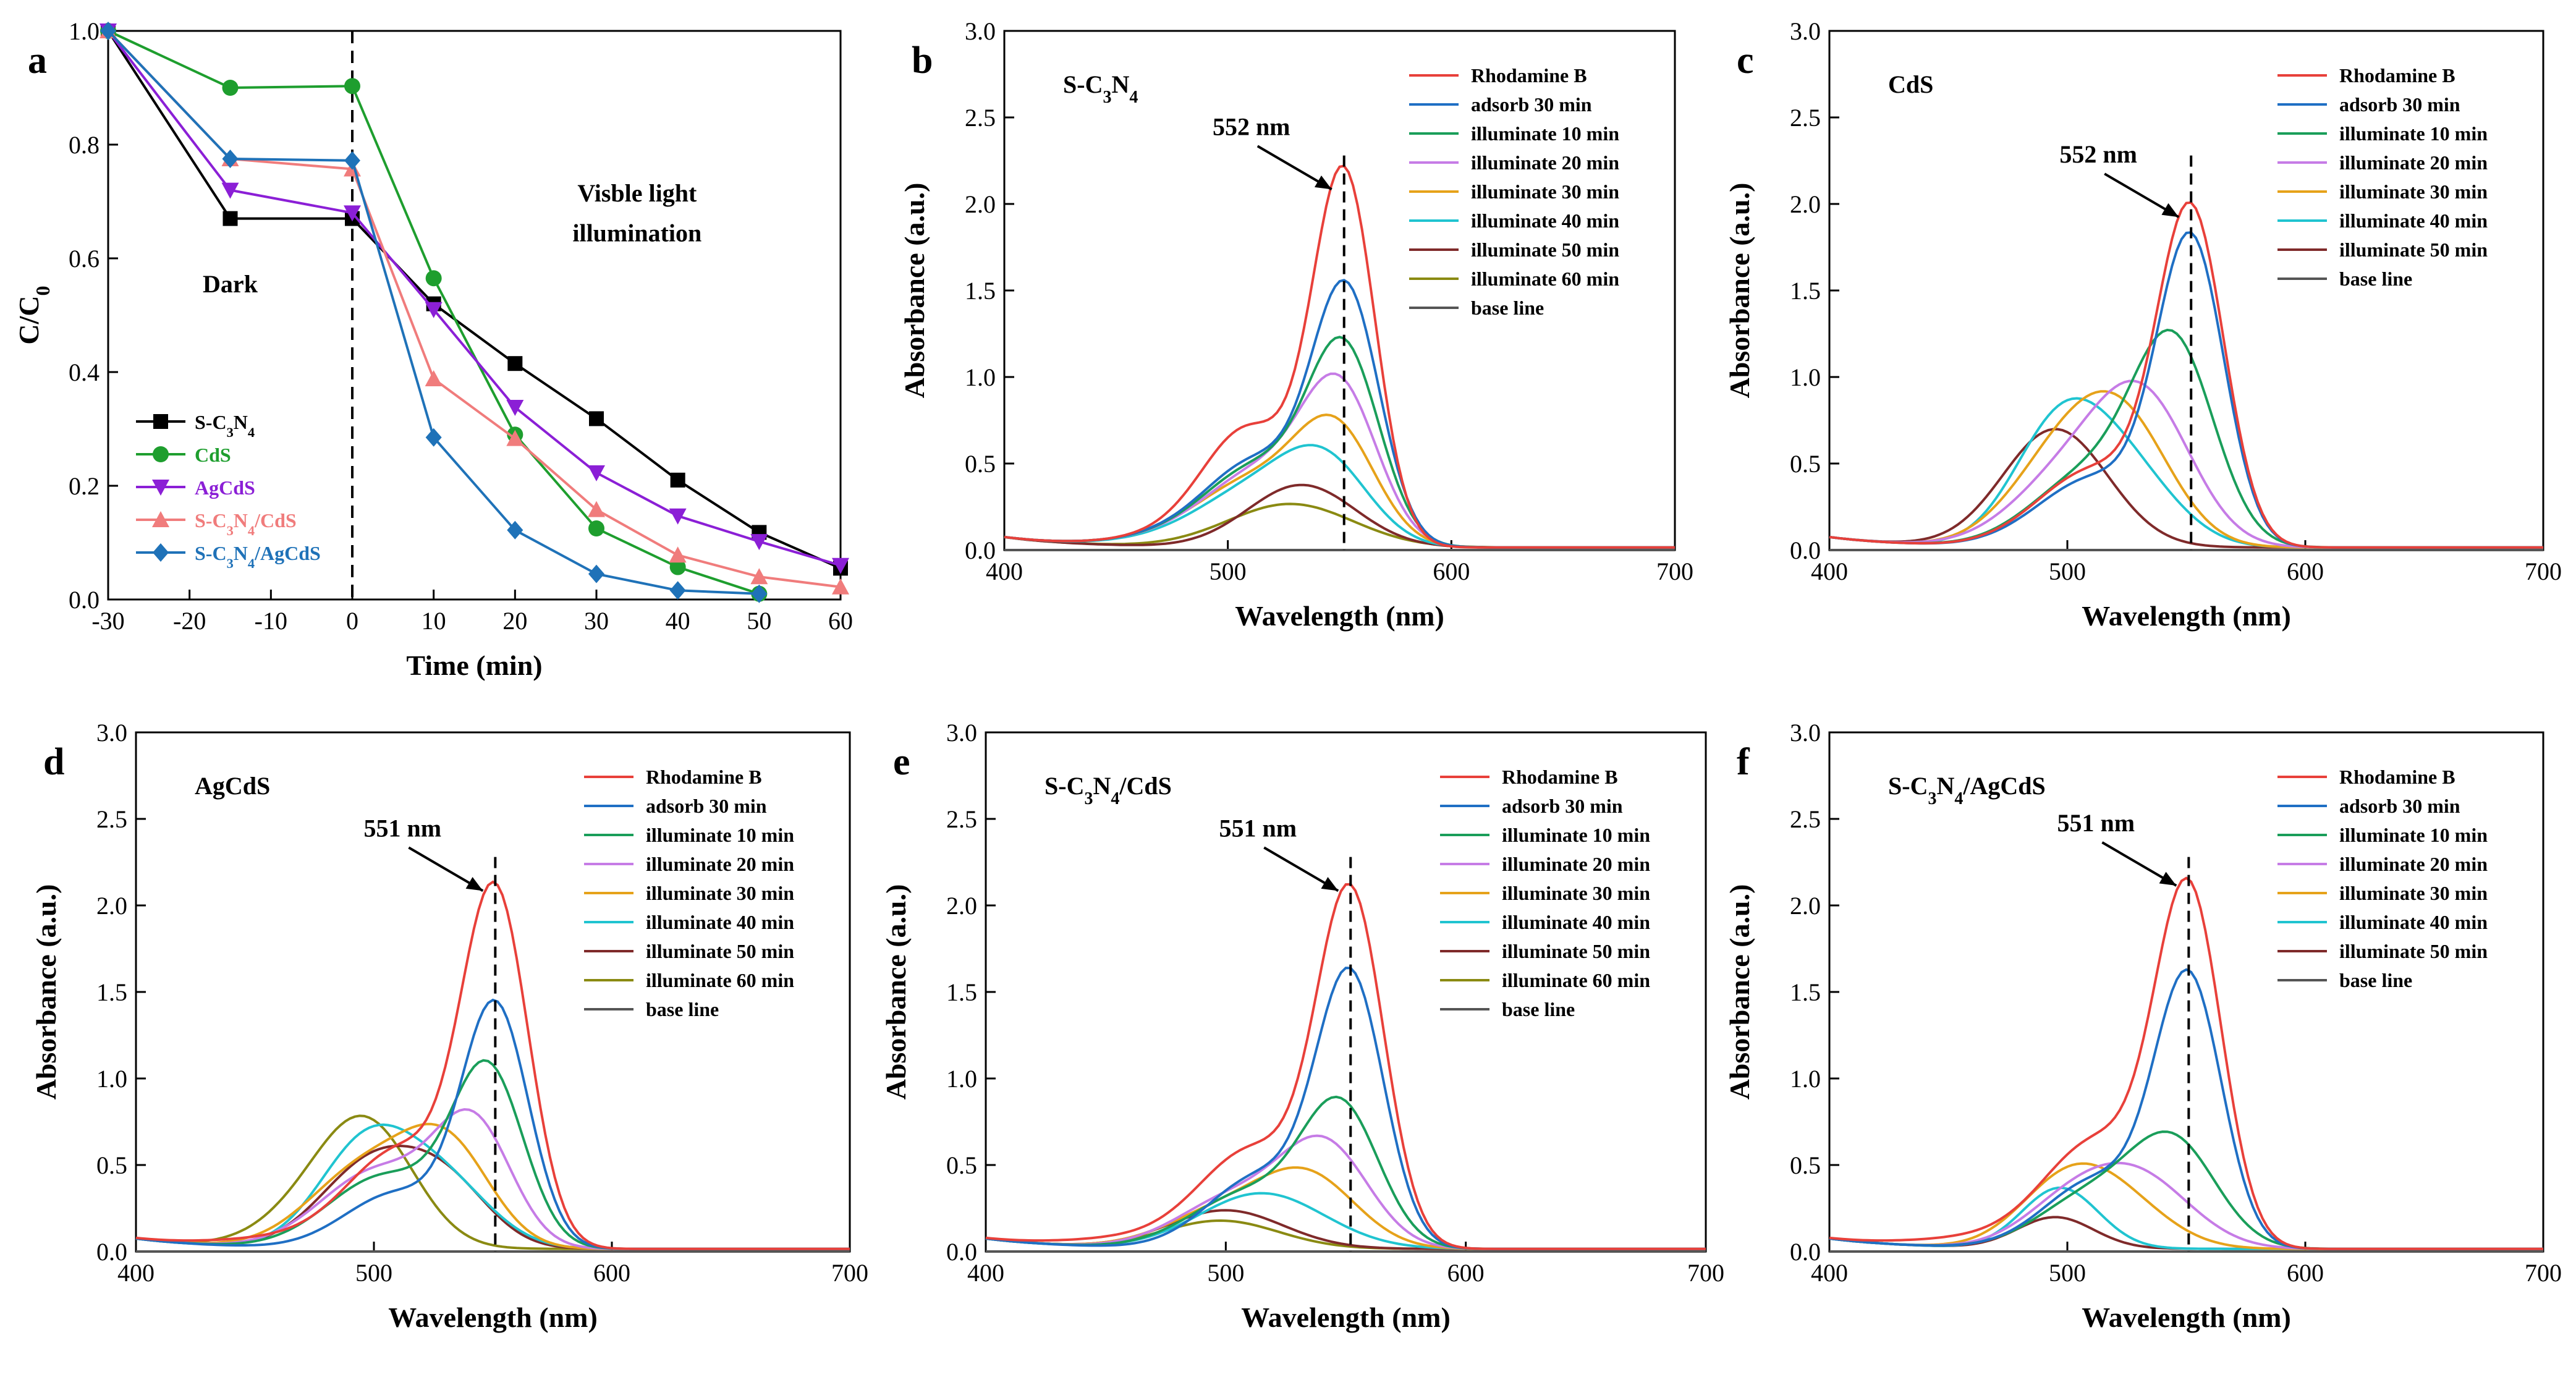 This screenshot has height=1398, width=2576. Describe the element at coordinates (682, 1009) in the screenshot. I see `legend-label: base line` at that location.